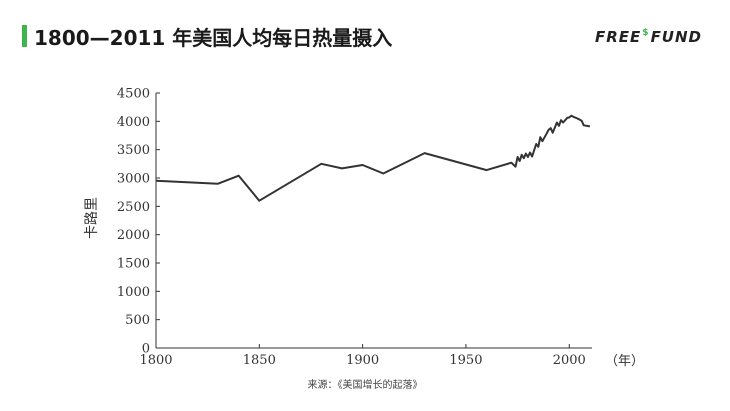  I want to click on y-tick-label: 3000, so click(133, 179).